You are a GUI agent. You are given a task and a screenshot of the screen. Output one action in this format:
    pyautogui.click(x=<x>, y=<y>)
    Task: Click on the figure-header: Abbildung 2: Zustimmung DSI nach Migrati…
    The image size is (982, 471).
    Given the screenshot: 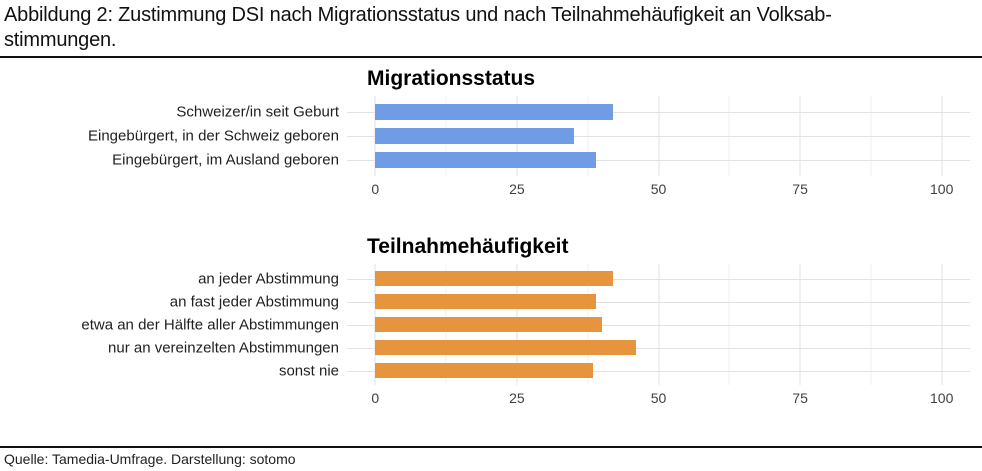 What is the action you would take?
    pyautogui.click(x=491, y=26)
    